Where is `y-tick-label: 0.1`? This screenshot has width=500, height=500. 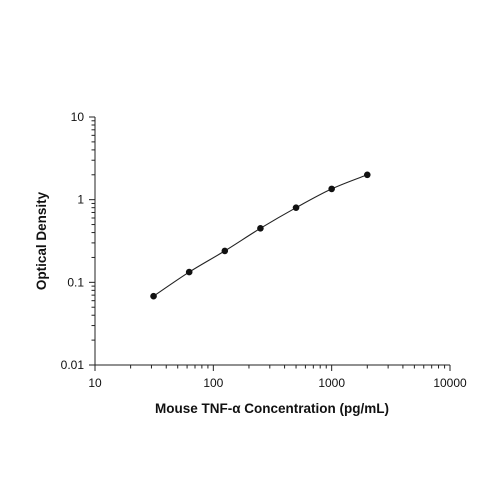 y-tick-label: 0.1 is located at coordinates (75, 282).